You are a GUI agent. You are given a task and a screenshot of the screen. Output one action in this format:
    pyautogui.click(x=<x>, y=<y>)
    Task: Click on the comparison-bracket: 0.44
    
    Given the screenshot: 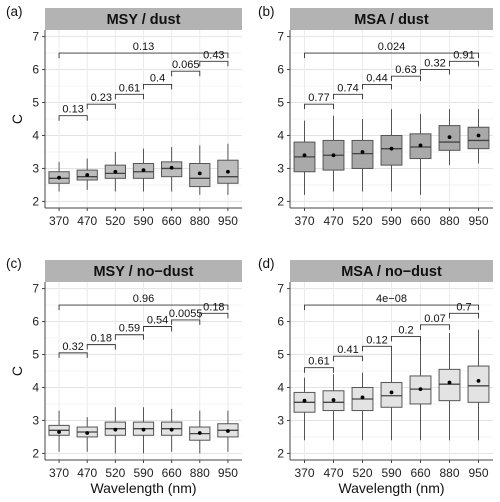 What is the action you would take?
    pyautogui.click(x=377, y=81)
    